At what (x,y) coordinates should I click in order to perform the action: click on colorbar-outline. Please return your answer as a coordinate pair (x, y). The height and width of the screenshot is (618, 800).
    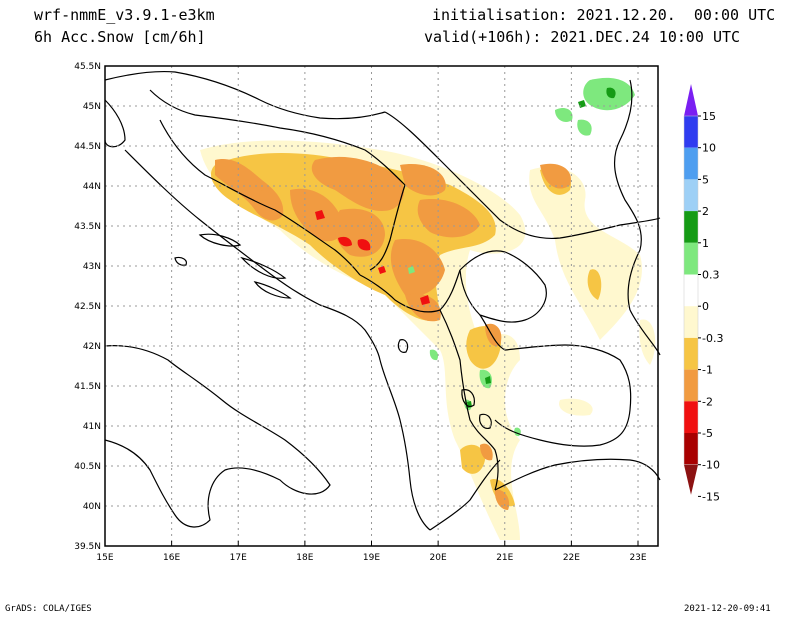
    Looking at the image, I should click on (691, 290).